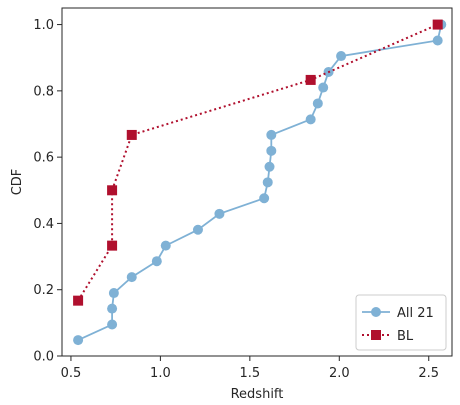 This screenshot has height=405, width=460. What do you see at coordinates (339, 373) in the screenshot?
I see `x-tick-label: 2.0` at bounding box center [339, 373].